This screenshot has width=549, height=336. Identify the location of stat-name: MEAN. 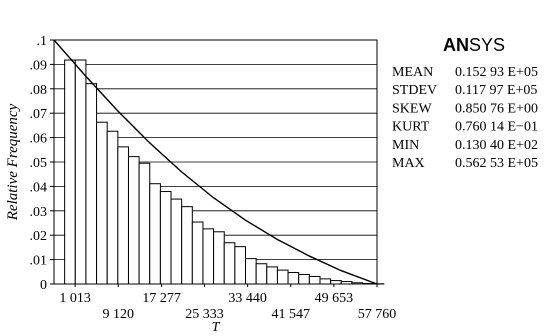
(412, 72).